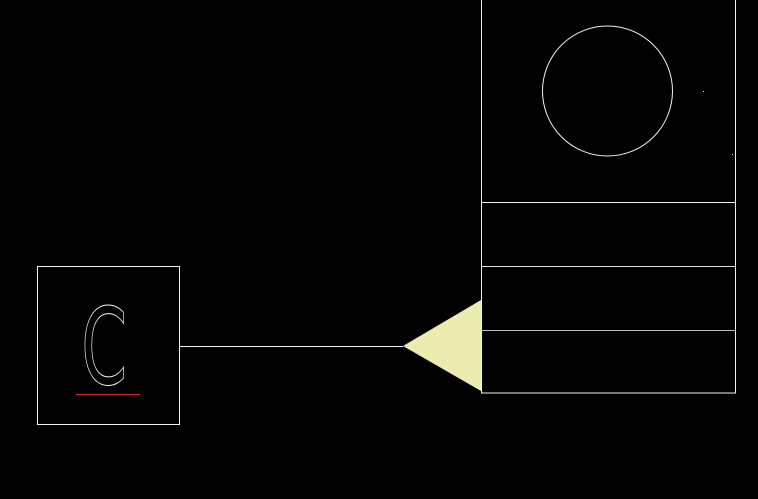 Image resolution: width=758 pixels, height=499 pixels. Describe the element at coordinates (442, 345) in the screenshot. I see `arrowhead-triangle` at that location.